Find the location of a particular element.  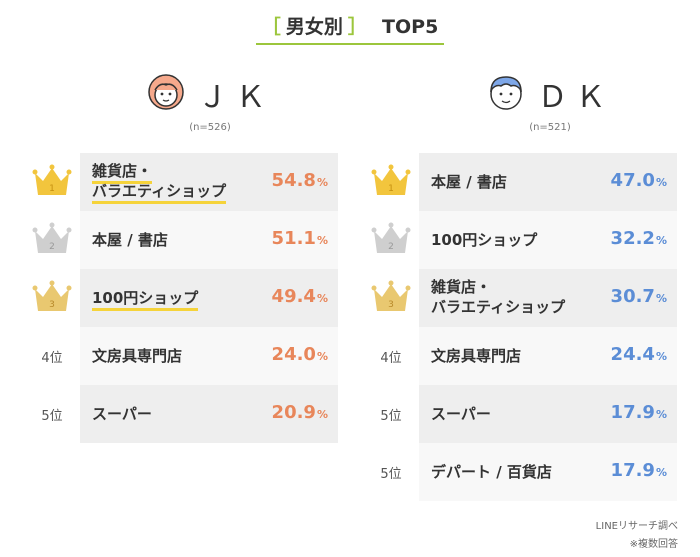

percentage-value: 54.8% is located at coordinates (300, 180).